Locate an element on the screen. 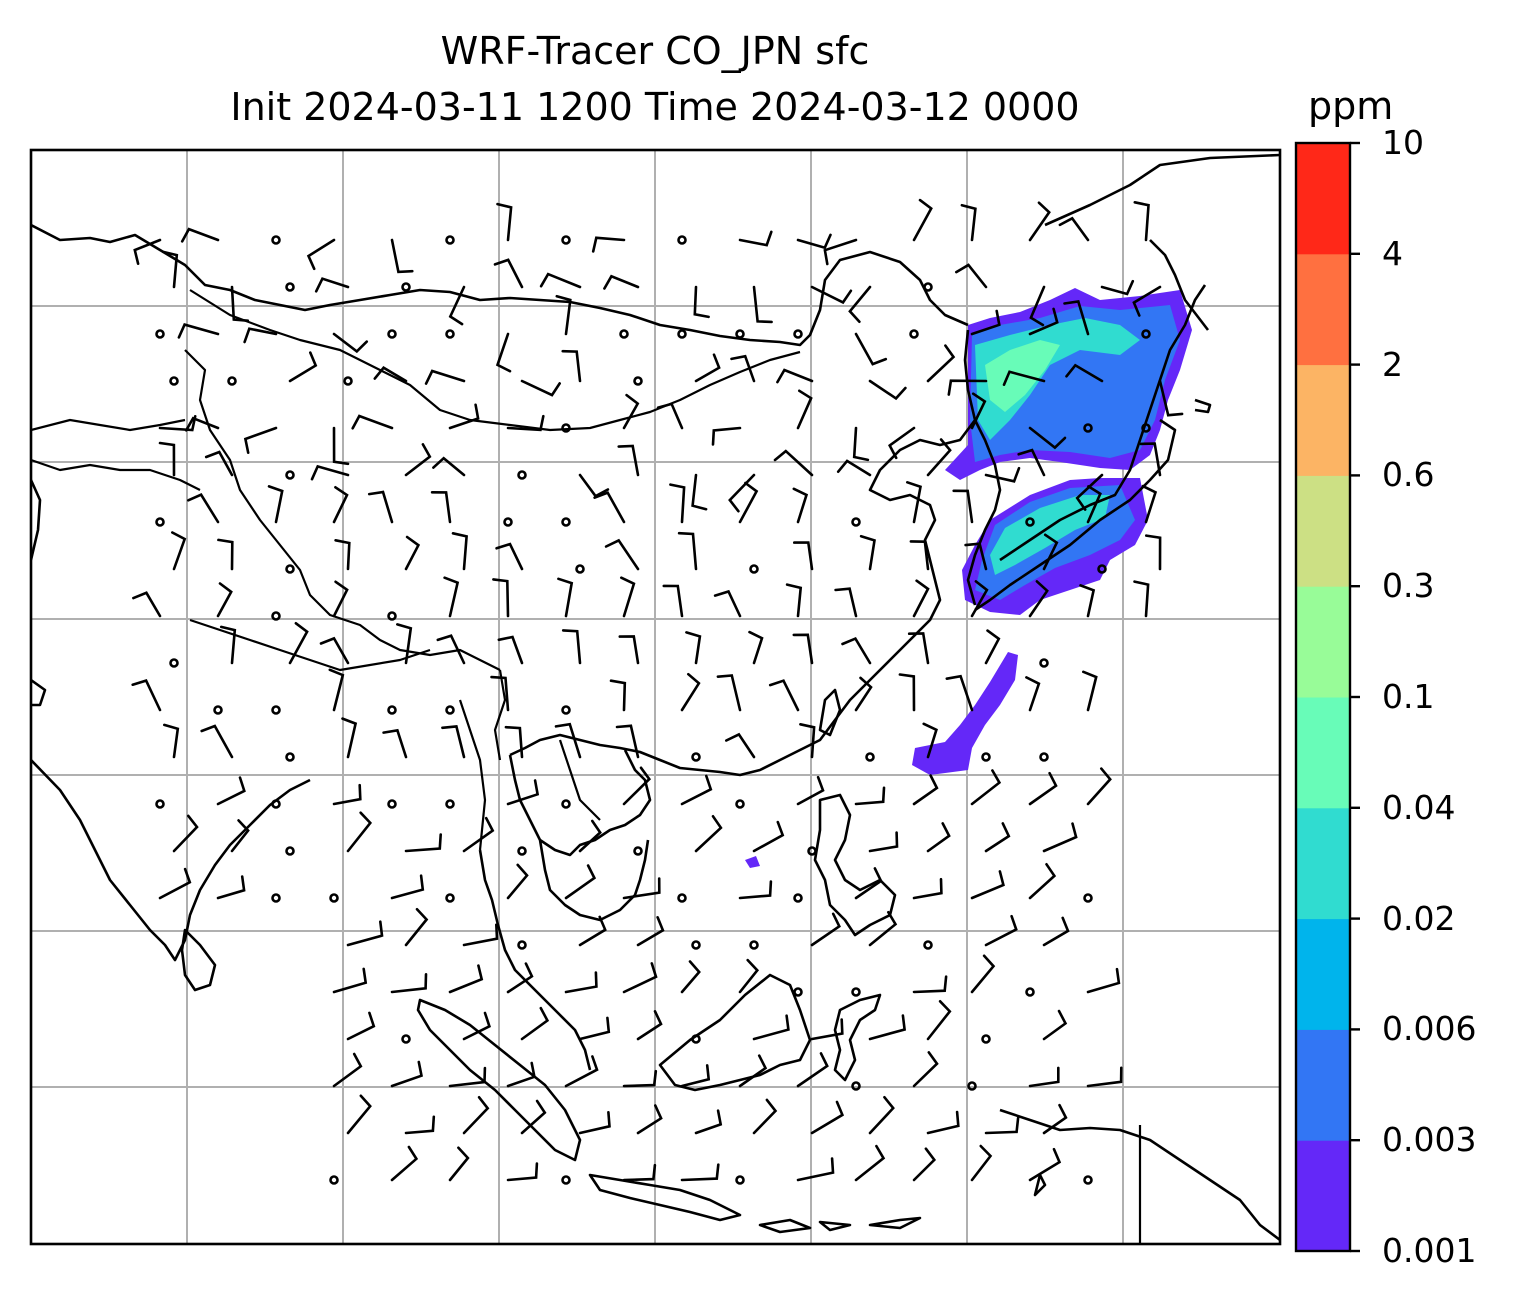 This screenshot has height=1306, width=1528. border-himalaya is located at coordinates (310, 645).